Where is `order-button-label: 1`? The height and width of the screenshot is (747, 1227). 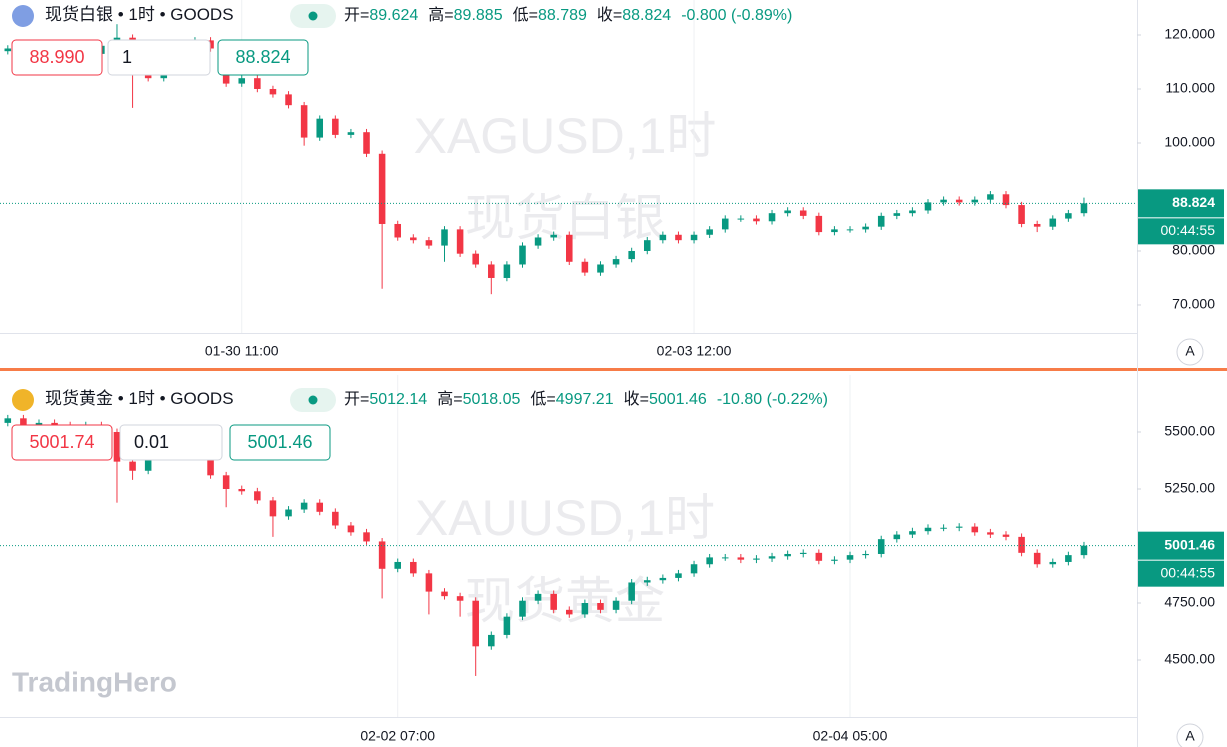
order-button-label: 1 is located at coordinates (127, 57).